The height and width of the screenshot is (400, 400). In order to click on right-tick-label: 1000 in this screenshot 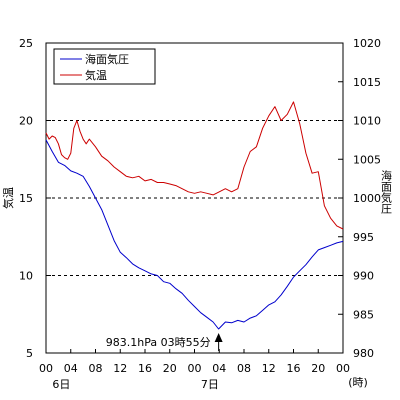, I will do `click(367, 198)`.